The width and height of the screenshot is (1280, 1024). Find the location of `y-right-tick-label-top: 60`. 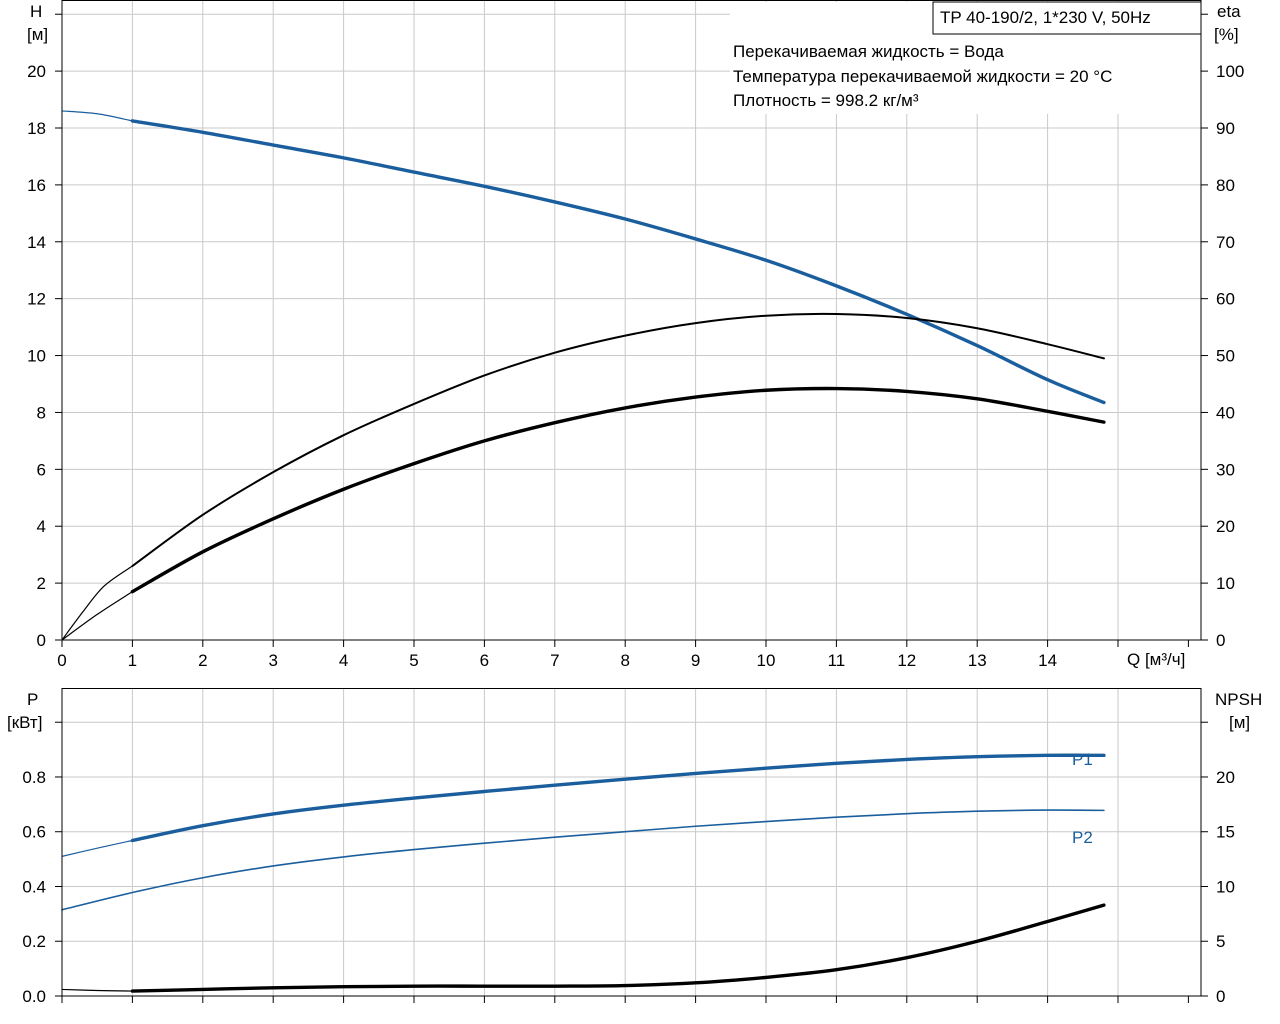

y-right-tick-label-top: 60 is located at coordinates (1225, 299).